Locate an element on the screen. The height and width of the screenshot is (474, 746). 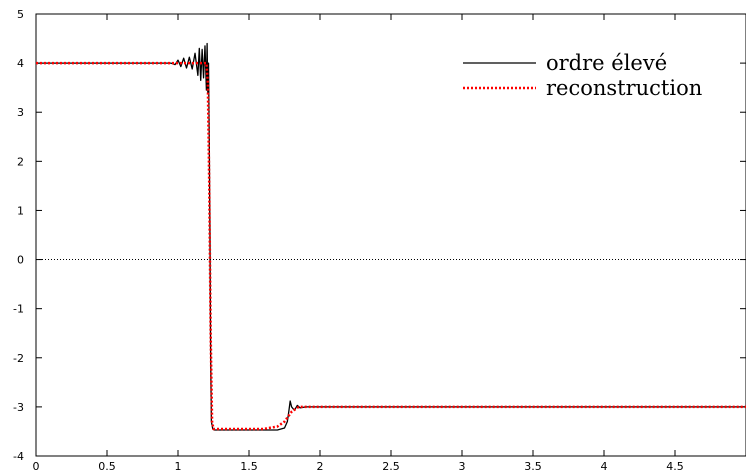
x-tick-label-7: 3.5 is located at coordinates (533, 466).